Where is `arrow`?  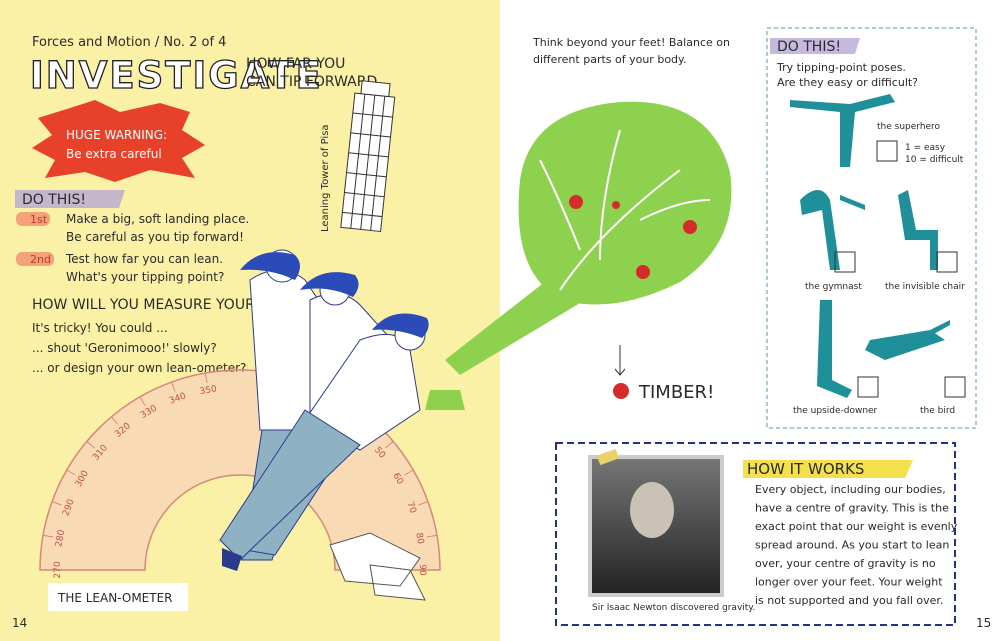
arrow is located at coordinates (620, 360).